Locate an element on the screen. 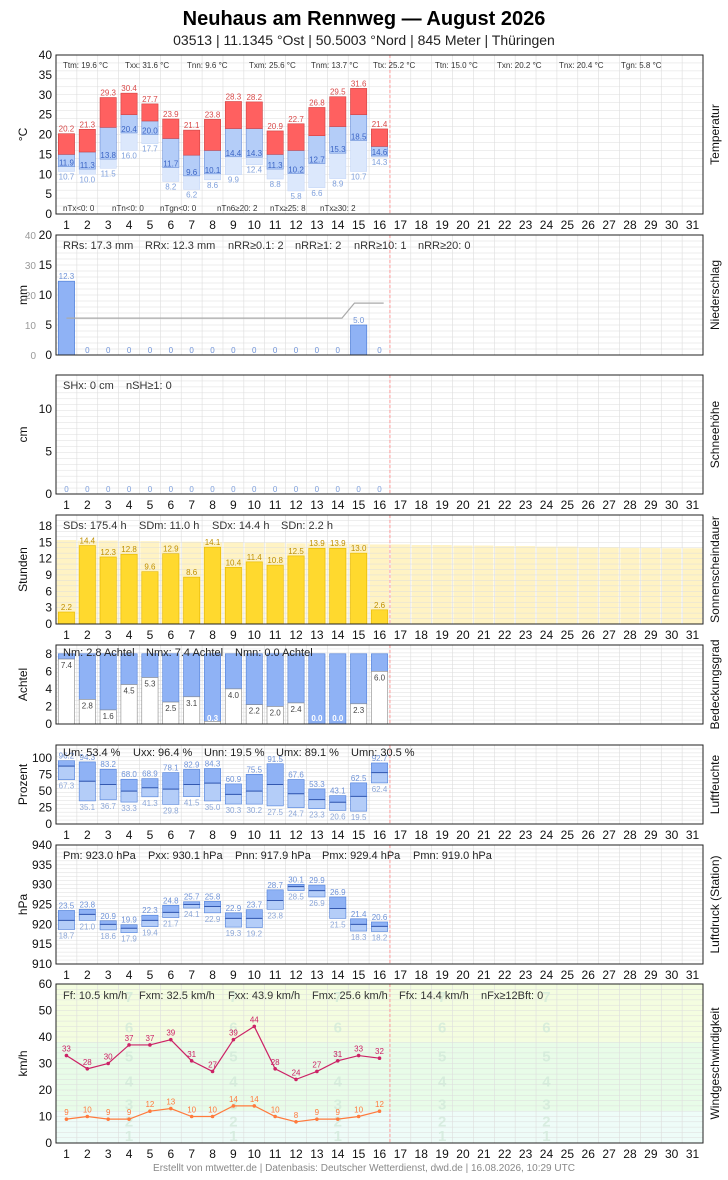 Image resolution: width=728 pixels, height=1180 pixels. day-tick-label: 11 is located at coordinates (275, 225).